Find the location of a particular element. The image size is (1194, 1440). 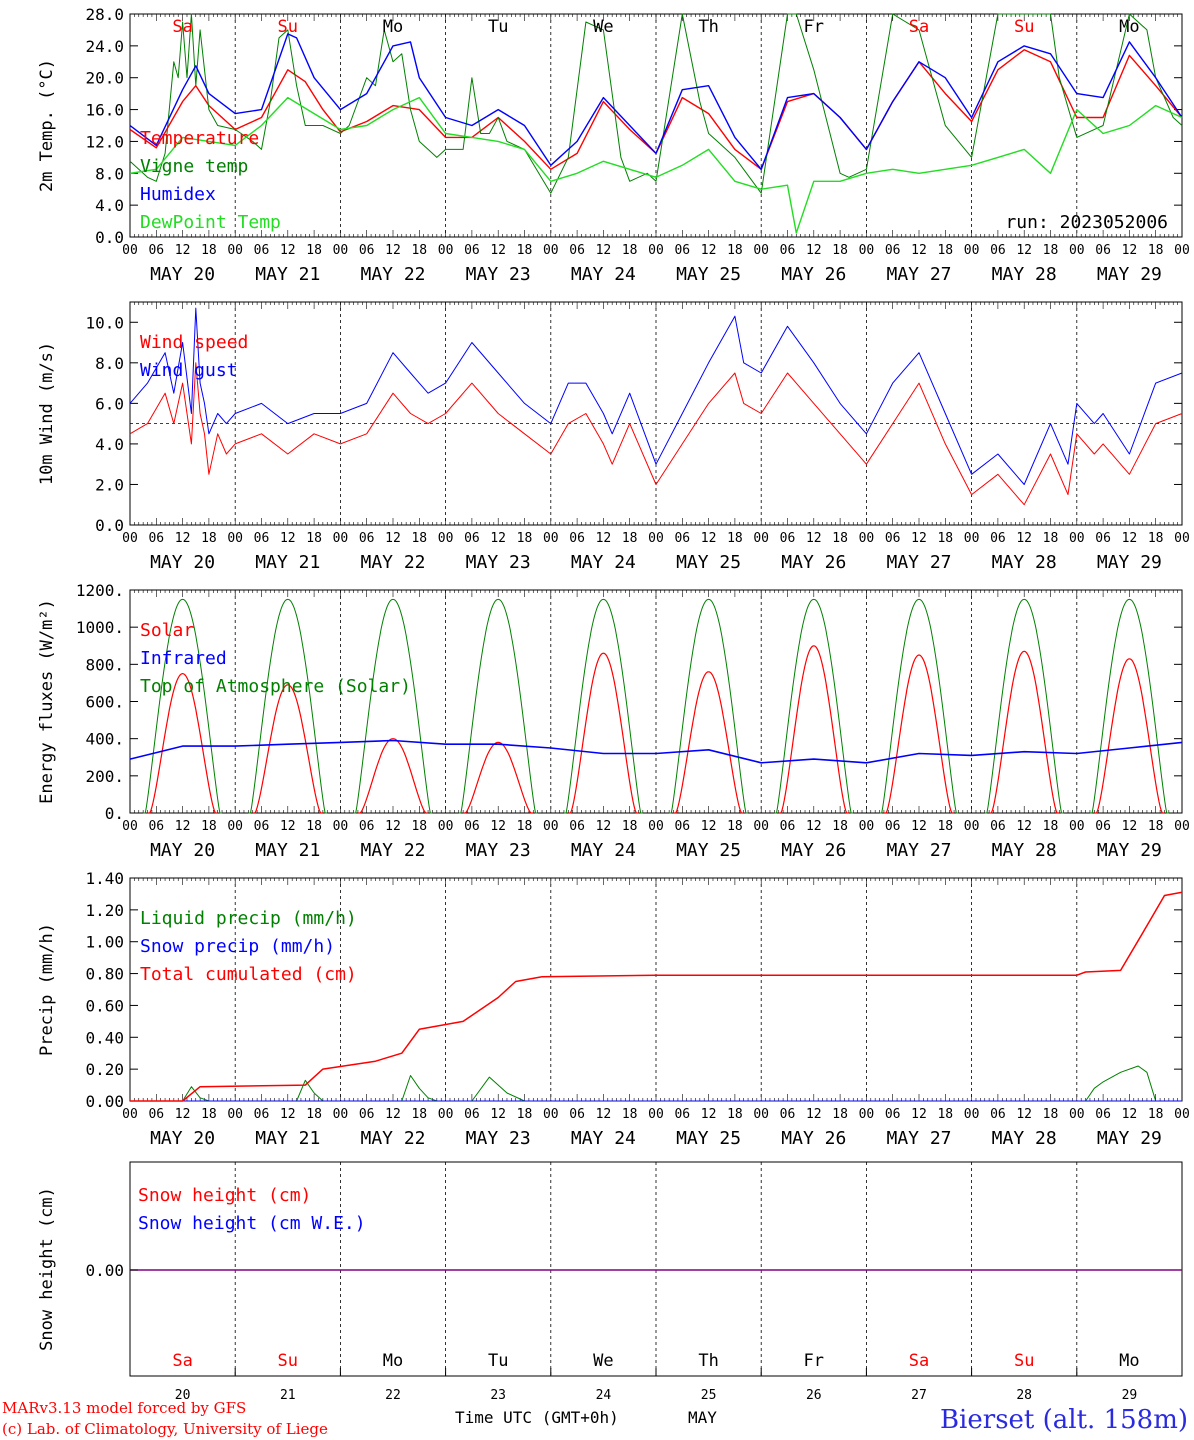

y-axis-title: Energy fluxes (W/m²) is located at coordinates (47, 701).